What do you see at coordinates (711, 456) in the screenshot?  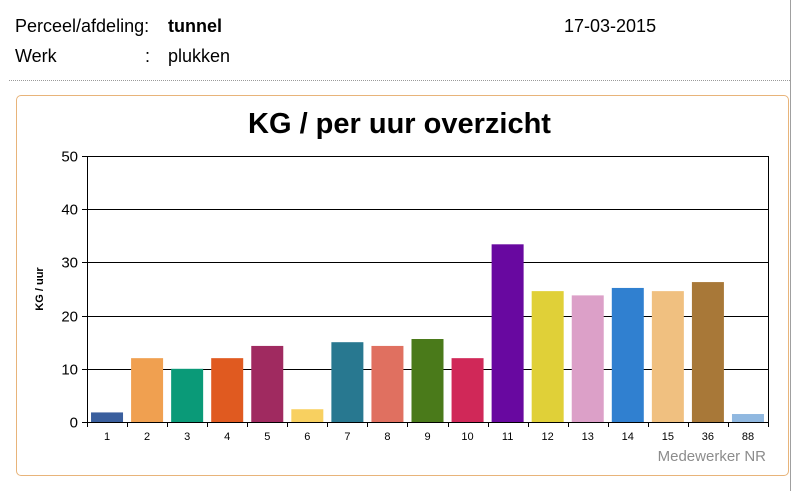 I see `x-axis-label: Medewerker NR` at bounding box center [711, 456].